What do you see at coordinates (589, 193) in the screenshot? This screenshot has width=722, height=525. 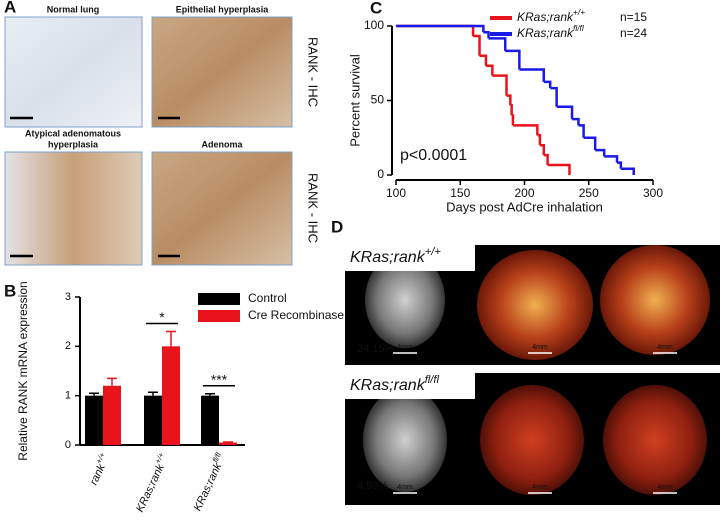 I see `x-tick-label: 250` at bounding box center [589, 193].